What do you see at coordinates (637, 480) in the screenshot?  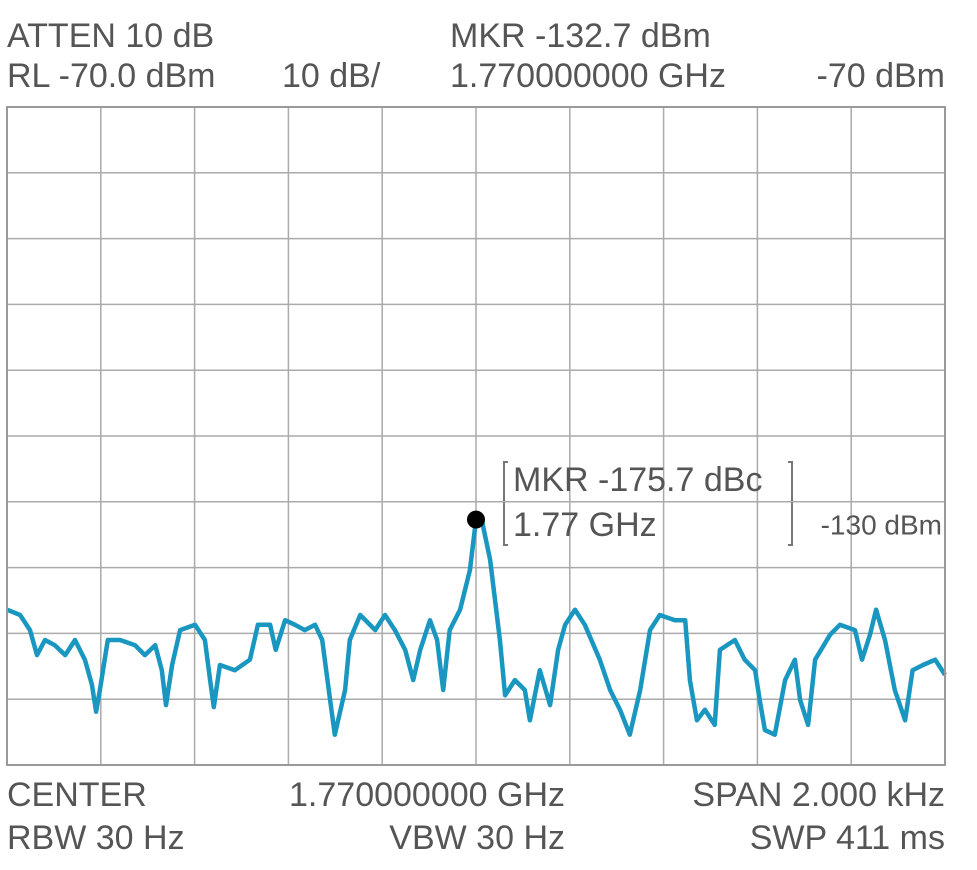 I see `label-marker-delta: MKR -175.7 dBc` at bounding box center [637, 480].